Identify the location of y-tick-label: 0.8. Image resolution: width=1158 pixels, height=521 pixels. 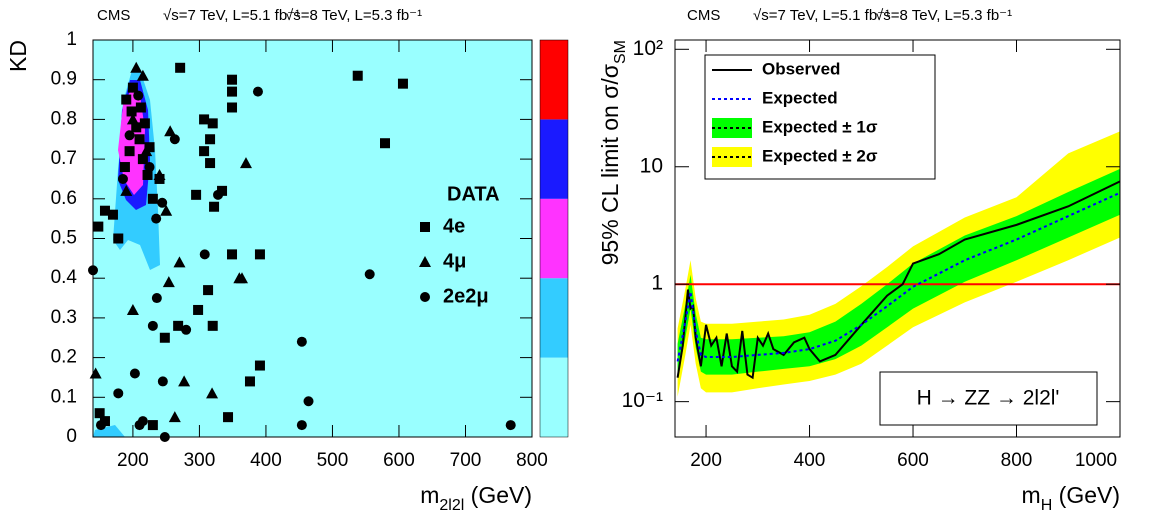
(64, 118).